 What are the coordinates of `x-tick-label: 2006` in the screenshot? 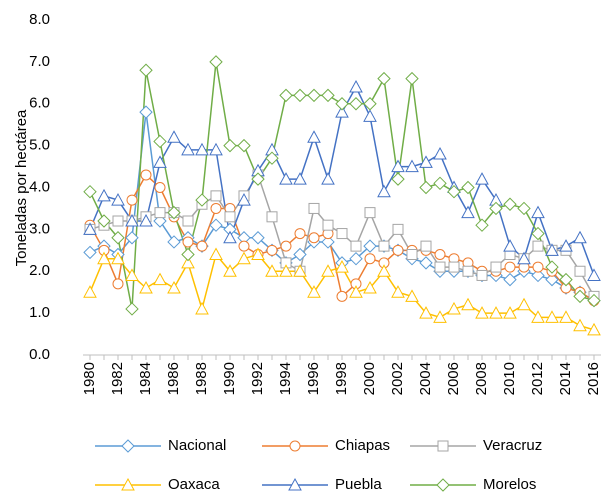 It's located at (453, 378).